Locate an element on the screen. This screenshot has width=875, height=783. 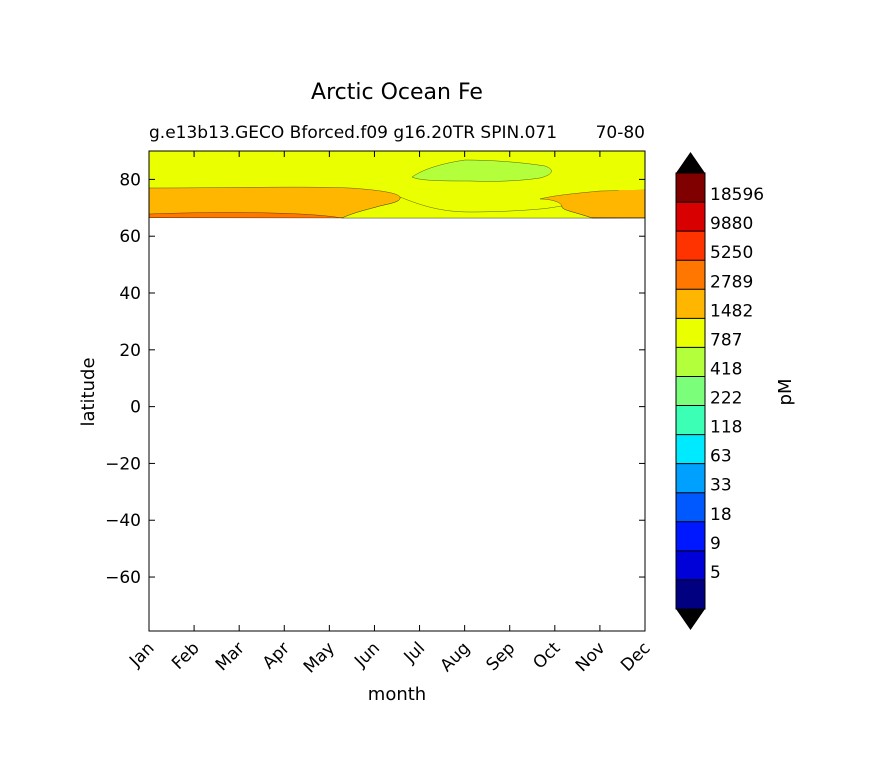
x-tick-label: Jun is located at coordinates (367, 655).